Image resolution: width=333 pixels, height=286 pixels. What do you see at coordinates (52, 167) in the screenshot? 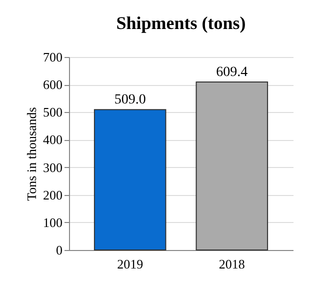
I see `y-tick-label: 300` at bounding box center [52, 167].